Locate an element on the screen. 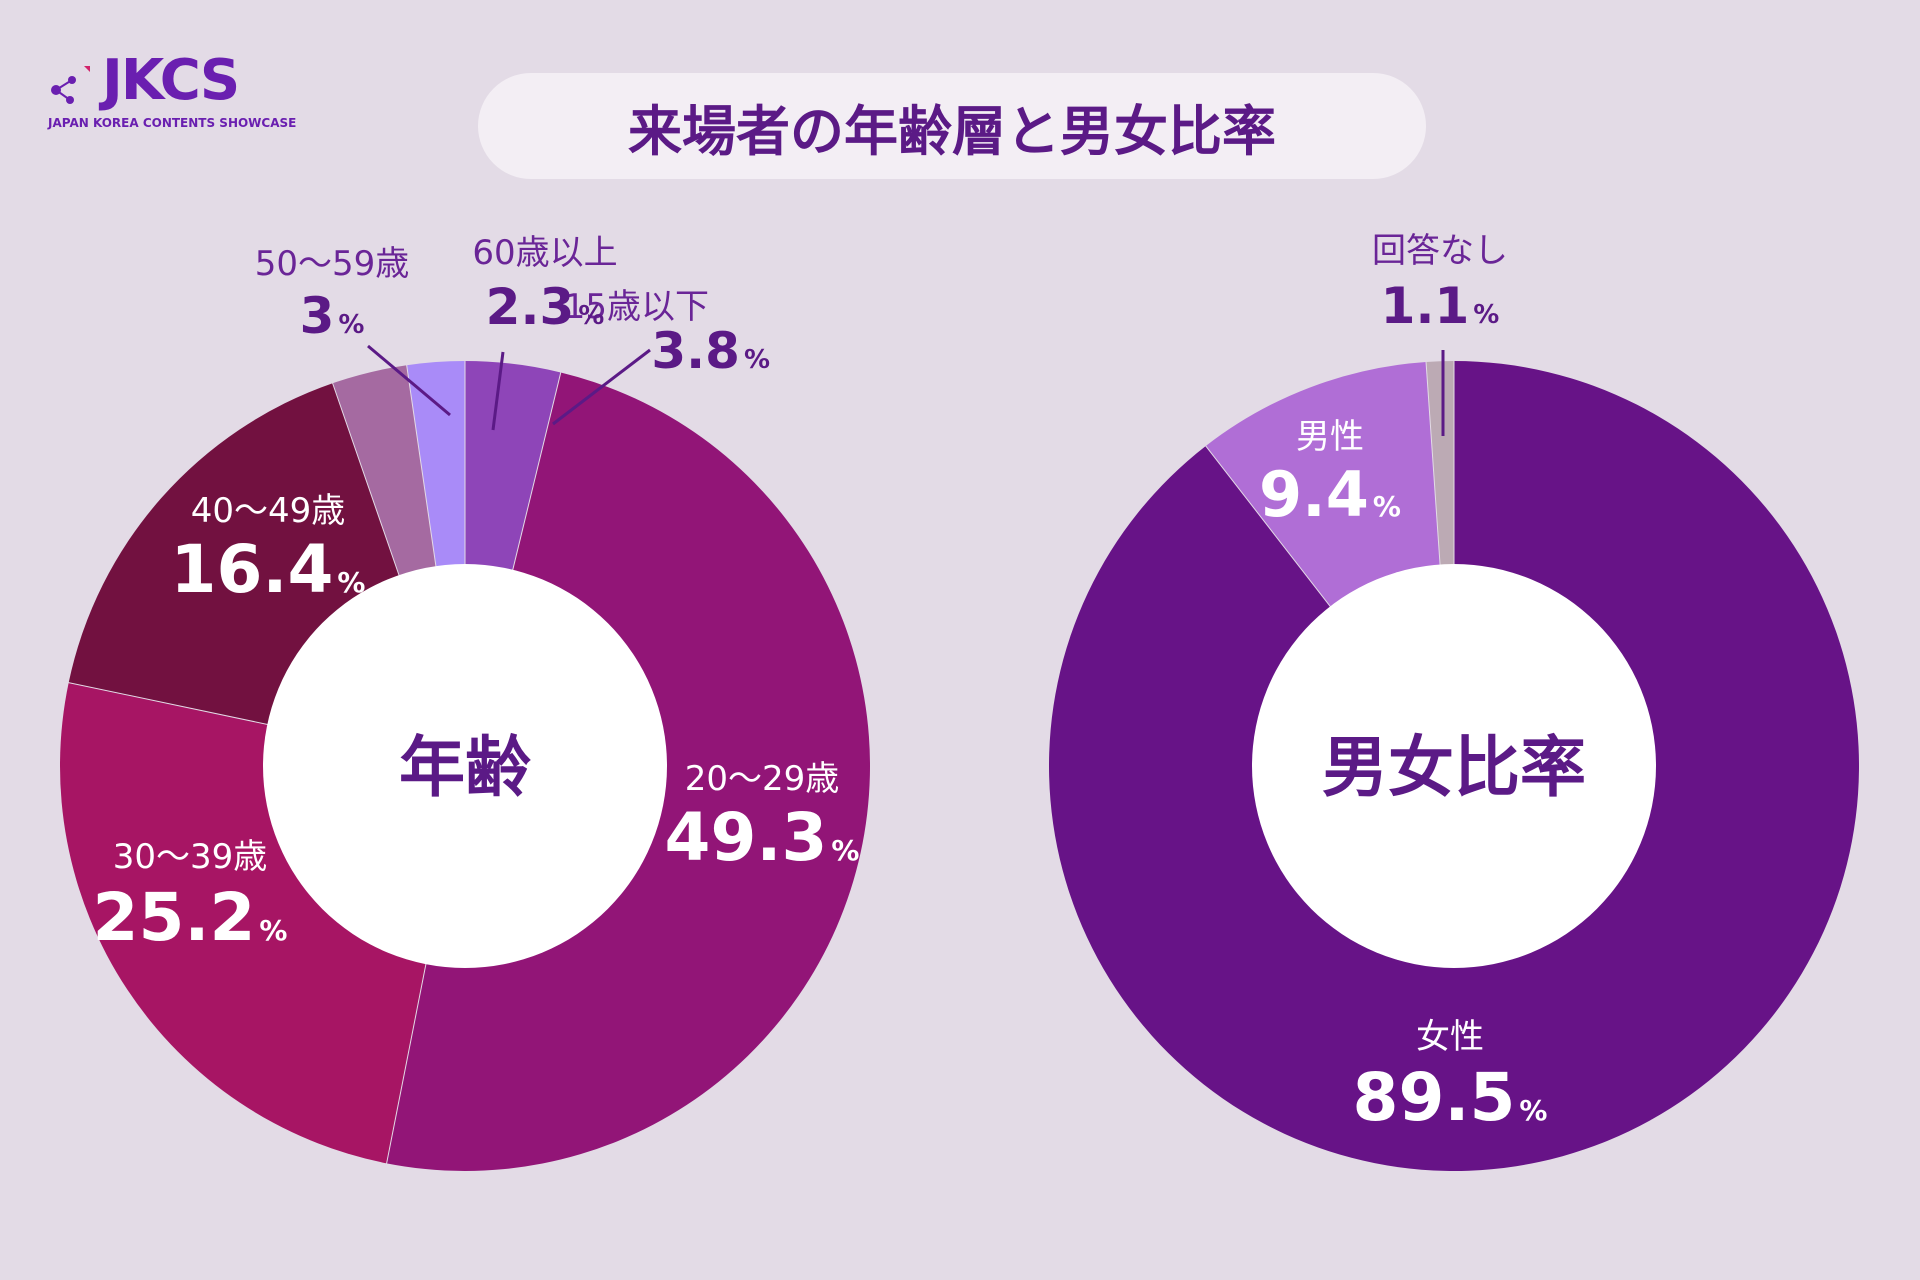  title-pill: 来場者の年齢層と男女比率 is located at coordinates (952, 126).